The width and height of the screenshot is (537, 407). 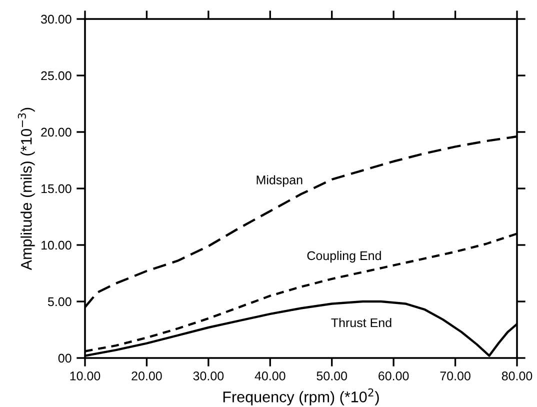 What do you see at coordinates (344, 256) in the screenshot?
I see `series-label: Coupling End` at bounding box center [344, 256].